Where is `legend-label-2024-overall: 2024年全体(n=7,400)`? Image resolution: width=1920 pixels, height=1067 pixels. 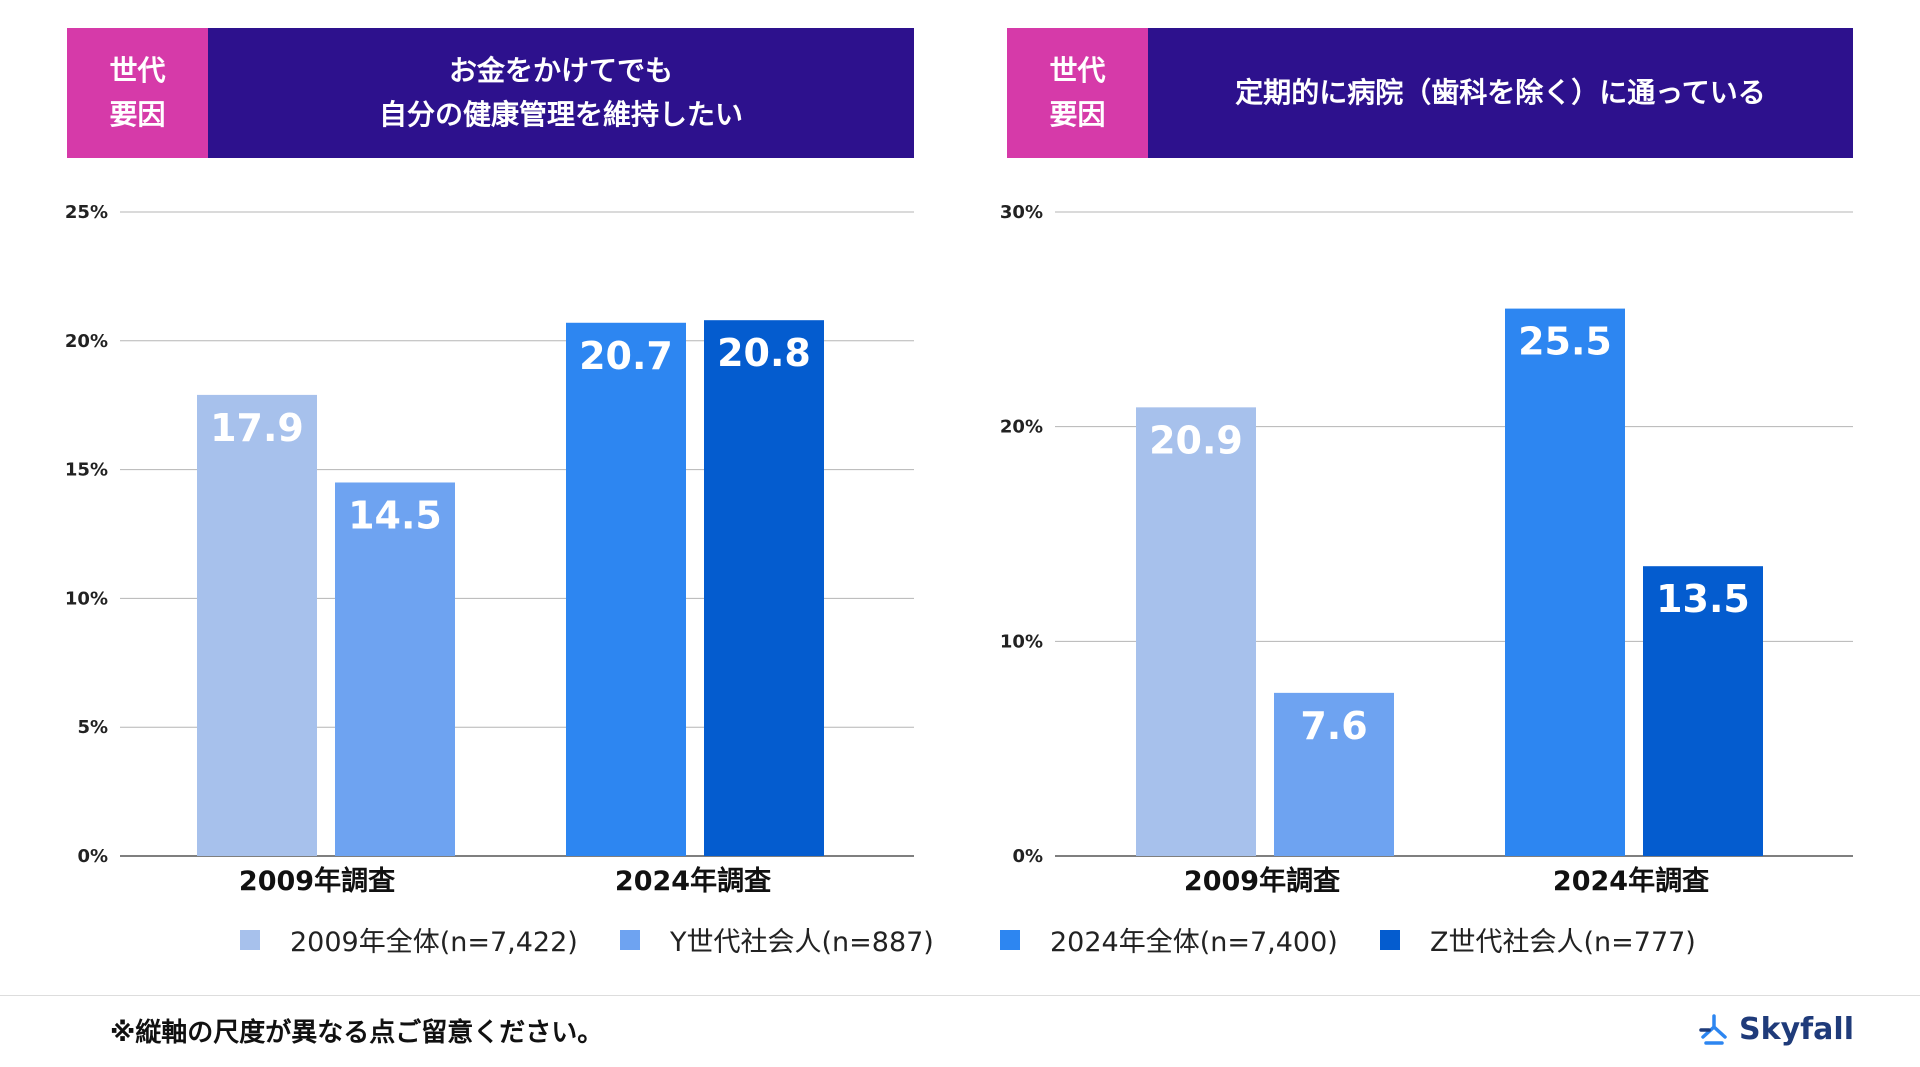
legend-label-2024-overall: 2024年全体(n=7,400) is located at coordinates (1194, 942).